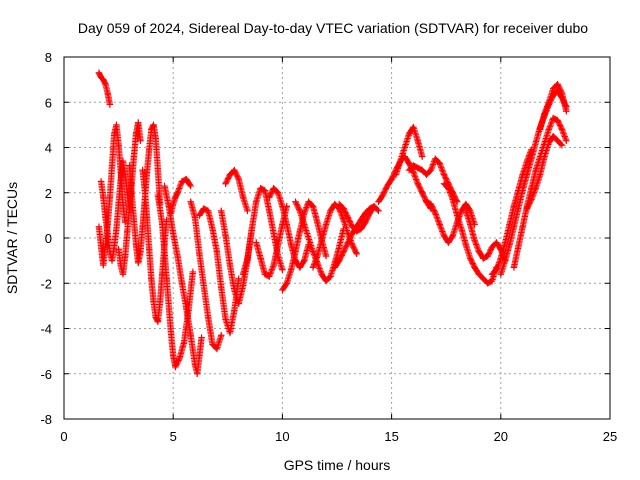 The height and width of the screenshot is (480, 640). What do you see at coordinates (46, 374) in the screenshot?
I see `y-tick-label: -6` at bounding box center [46, 374].